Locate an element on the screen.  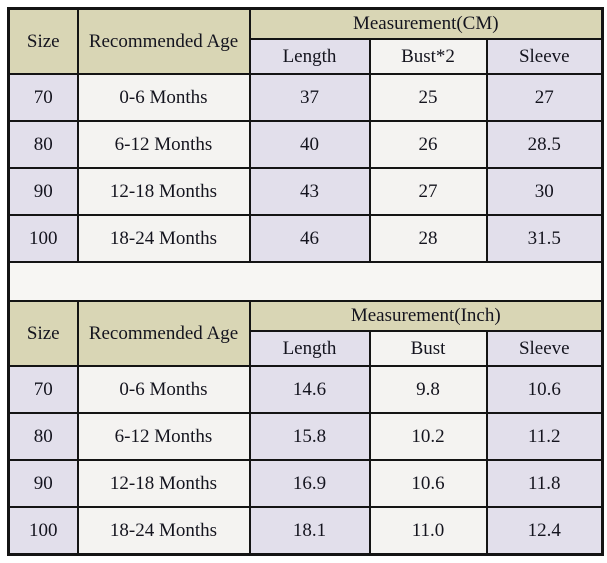
sleeve-cell: 11.2 is located at coordinates (544, 436).